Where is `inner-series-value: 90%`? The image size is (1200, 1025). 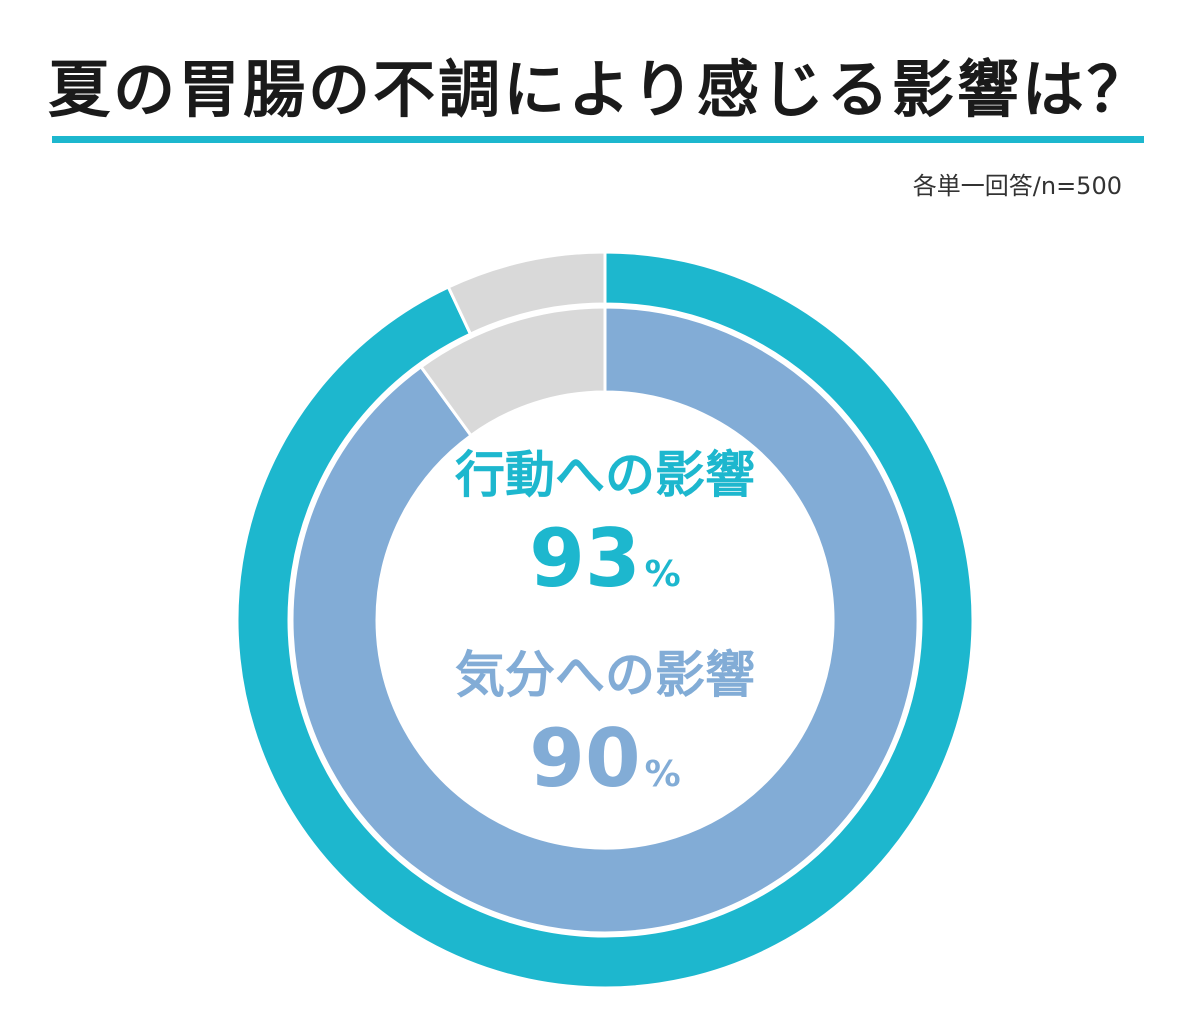 inner-series-value: 90% is located at coordinates (604, 758).